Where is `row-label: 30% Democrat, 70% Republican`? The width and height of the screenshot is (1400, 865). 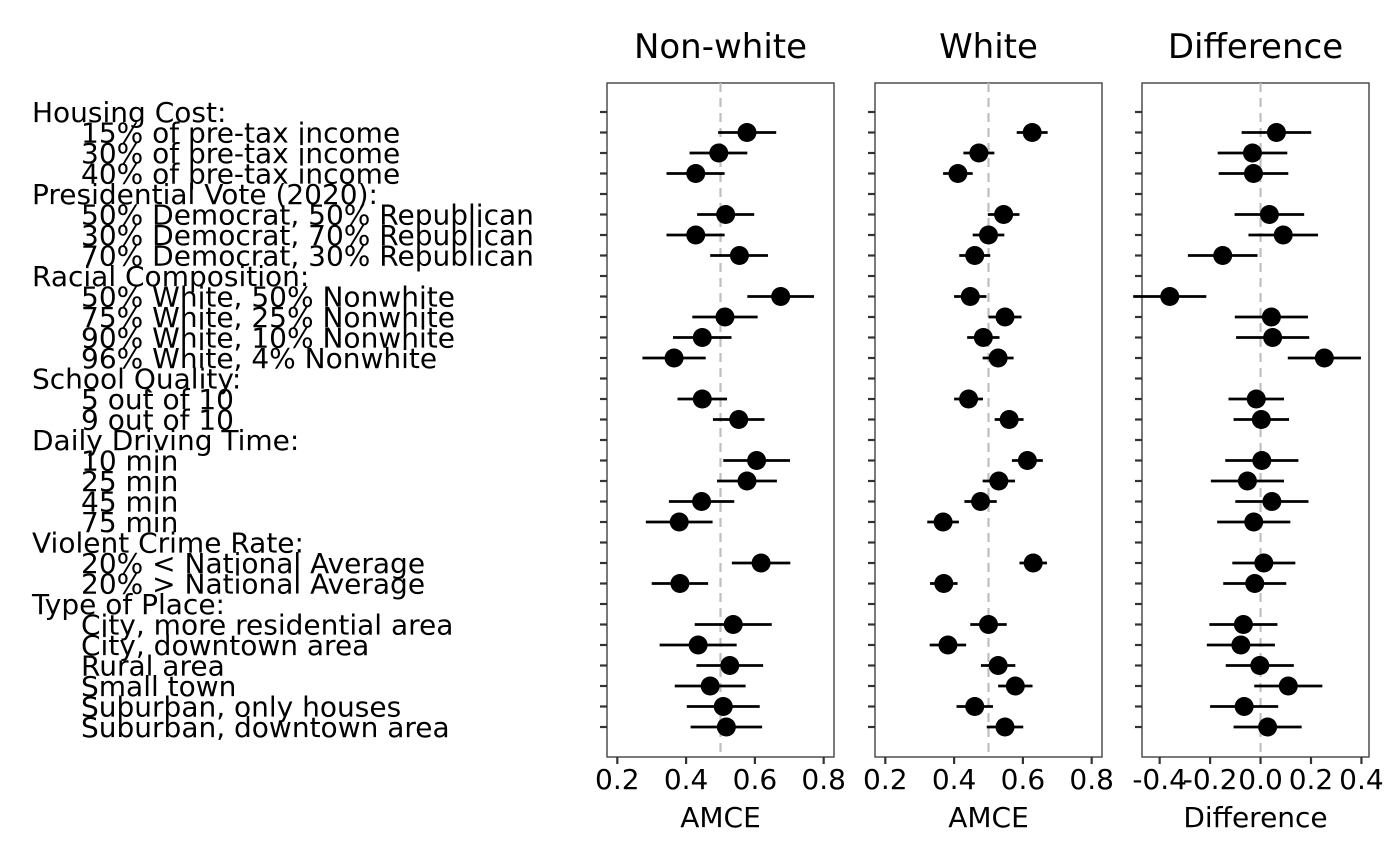
row-label: 30% Democrat, 70% Republican is located at coordinates (307, 235).